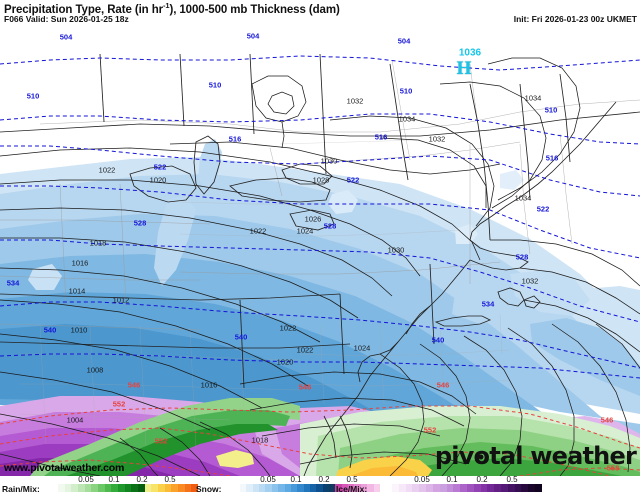 The height and width of the screenshot is (494, 640). Describe the element at coordinates (430, 430) in the screenshot. I see `thickness-label-552-b: 552` at that location.